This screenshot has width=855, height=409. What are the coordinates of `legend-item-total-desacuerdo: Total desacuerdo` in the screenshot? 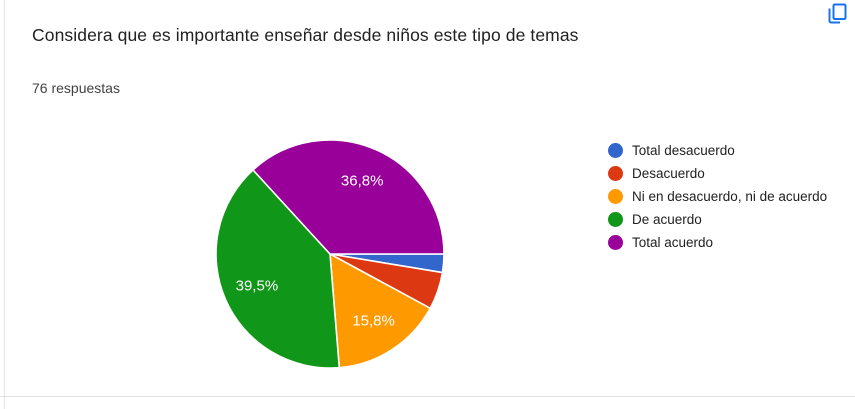 It's located at (717, 150).